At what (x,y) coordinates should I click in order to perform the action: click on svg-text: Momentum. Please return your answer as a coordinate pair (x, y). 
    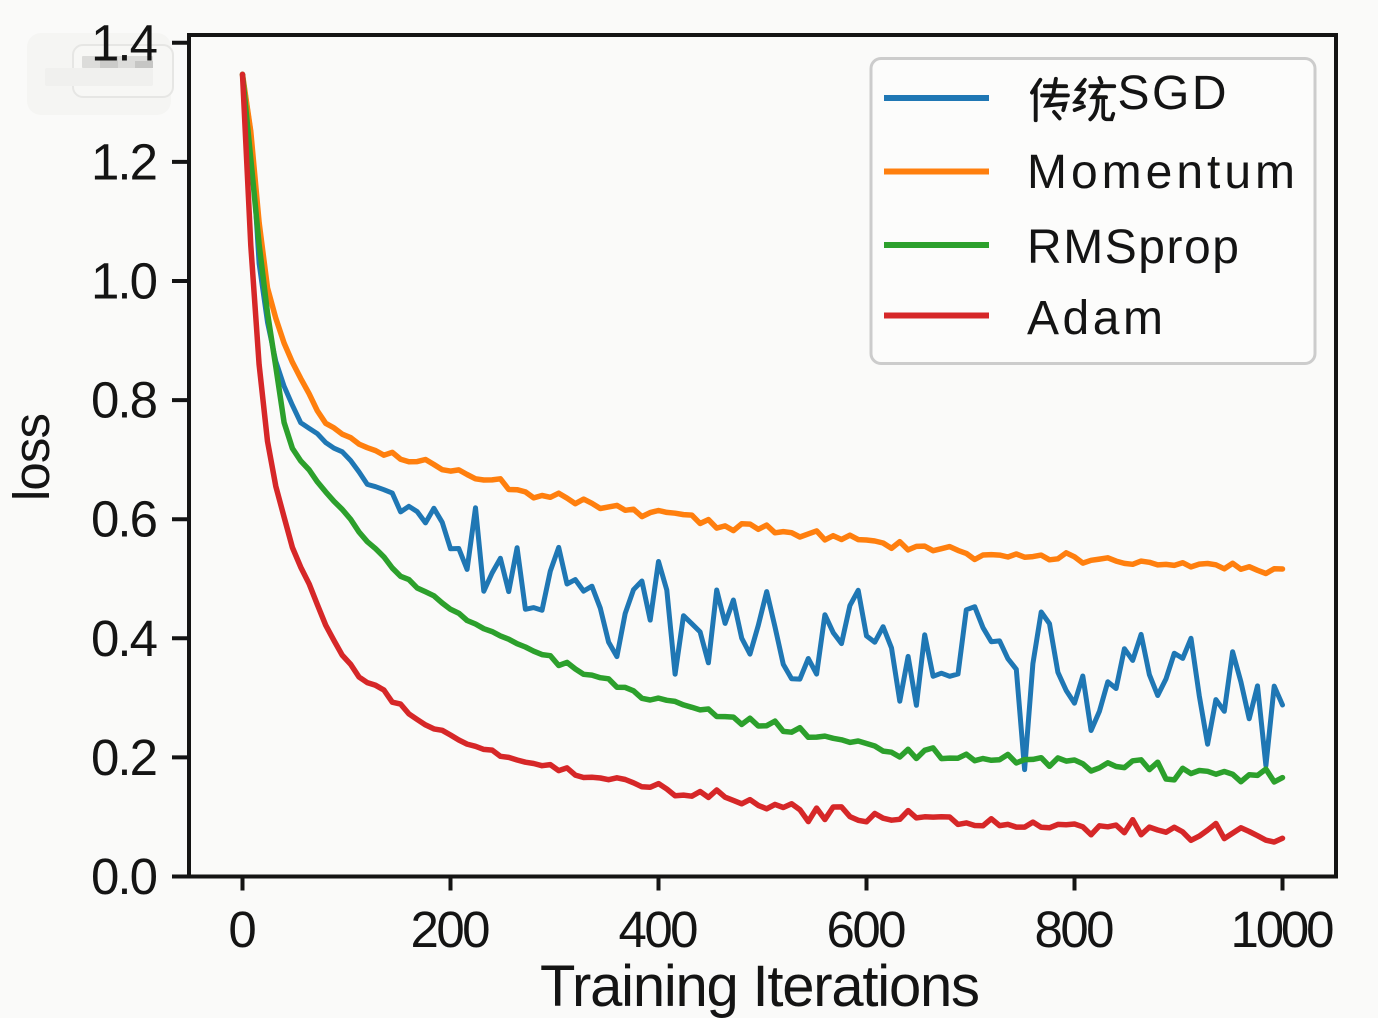
    Looking at the image, I should click on (1161, 172).